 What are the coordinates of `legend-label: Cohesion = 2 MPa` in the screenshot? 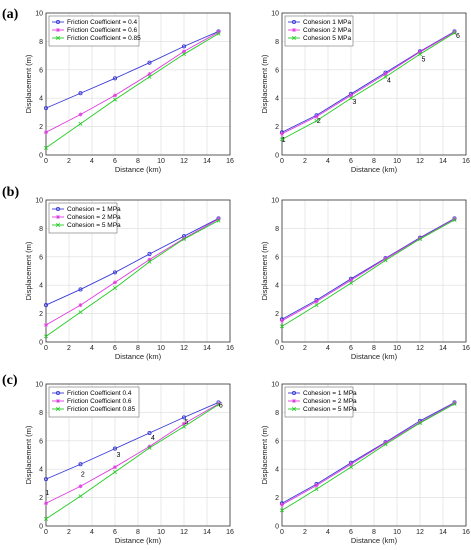 It's located at (94, 217).